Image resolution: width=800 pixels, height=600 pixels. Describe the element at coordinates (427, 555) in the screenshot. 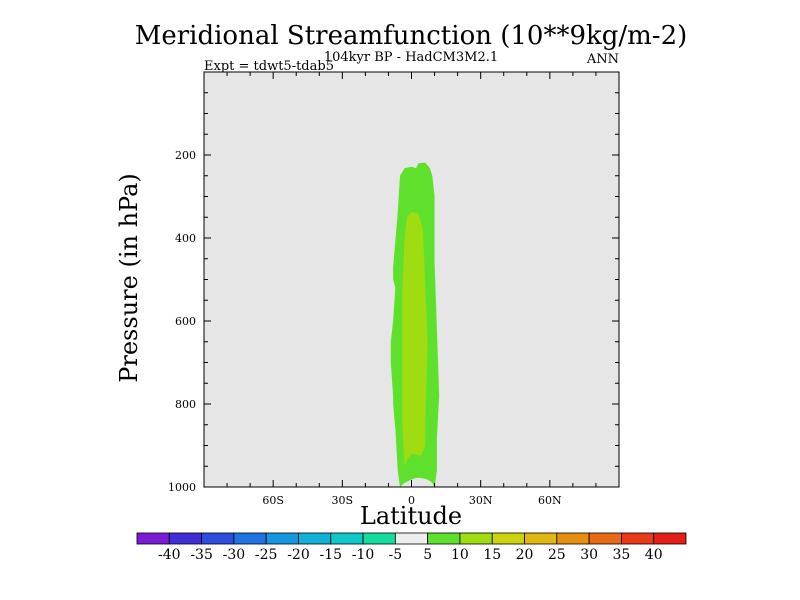

I see `colorbar-label: 5` at that location.